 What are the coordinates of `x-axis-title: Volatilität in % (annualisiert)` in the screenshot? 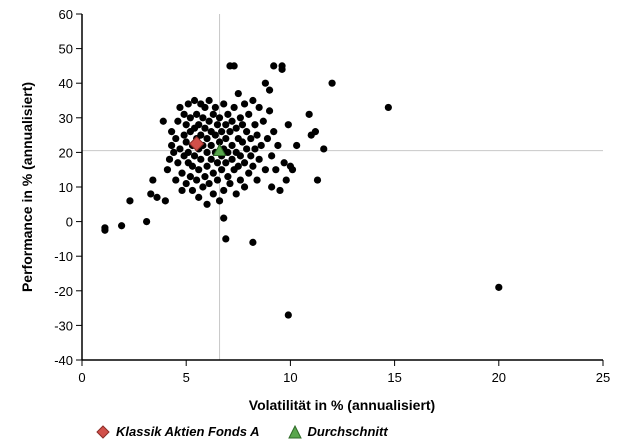 It's located at (342, 405).